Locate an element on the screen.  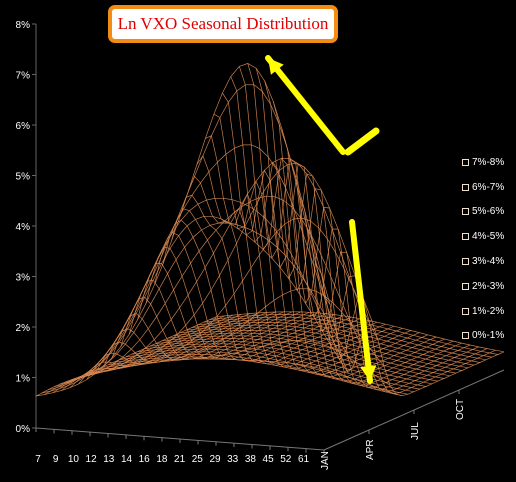
x-tick-label: 52 is located at coordinates (286, 459).